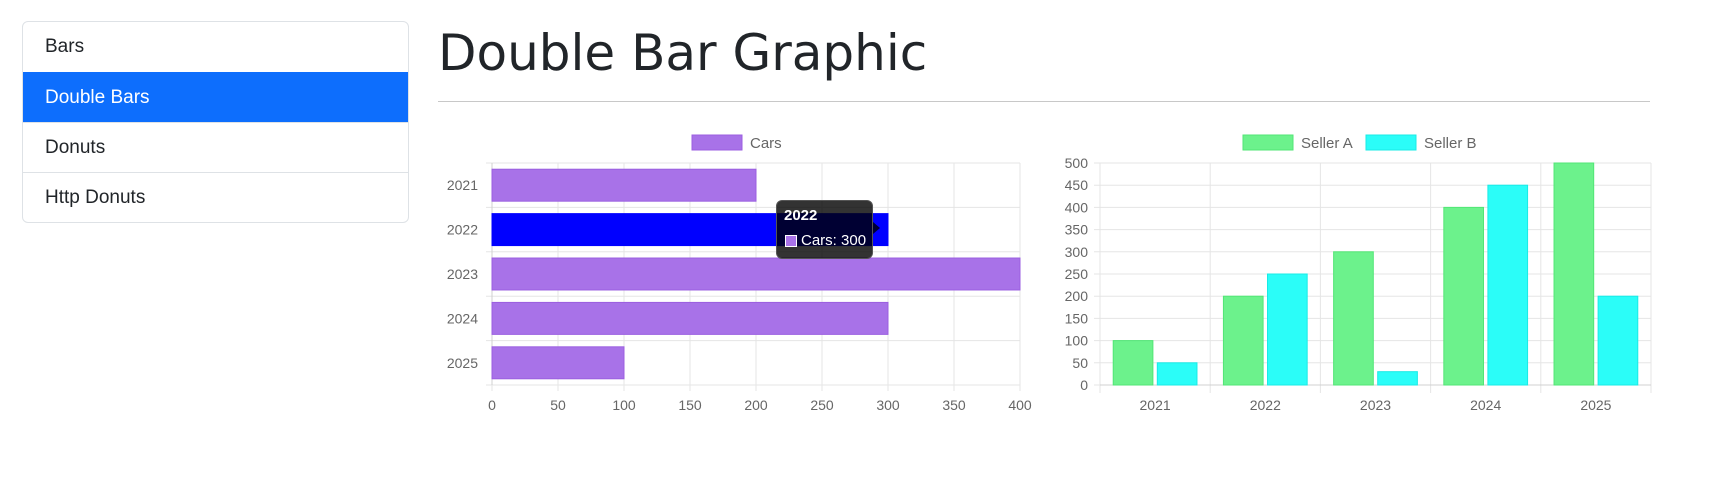  Describe the element at coordinates (1485, 405) in the screenshot. I see `x-tick-label: 2024` at that location.